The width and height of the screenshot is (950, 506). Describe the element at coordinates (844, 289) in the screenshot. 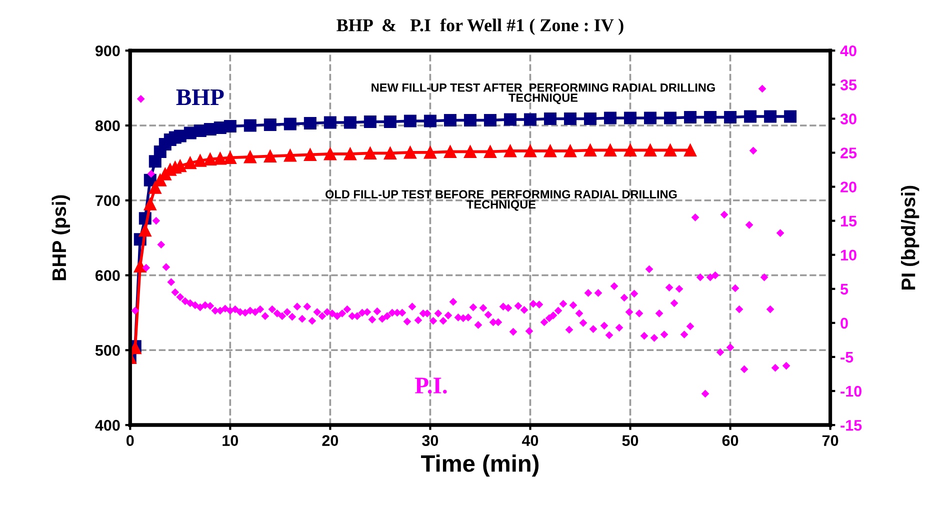

I see `y2-tick-label: 5` at that location.